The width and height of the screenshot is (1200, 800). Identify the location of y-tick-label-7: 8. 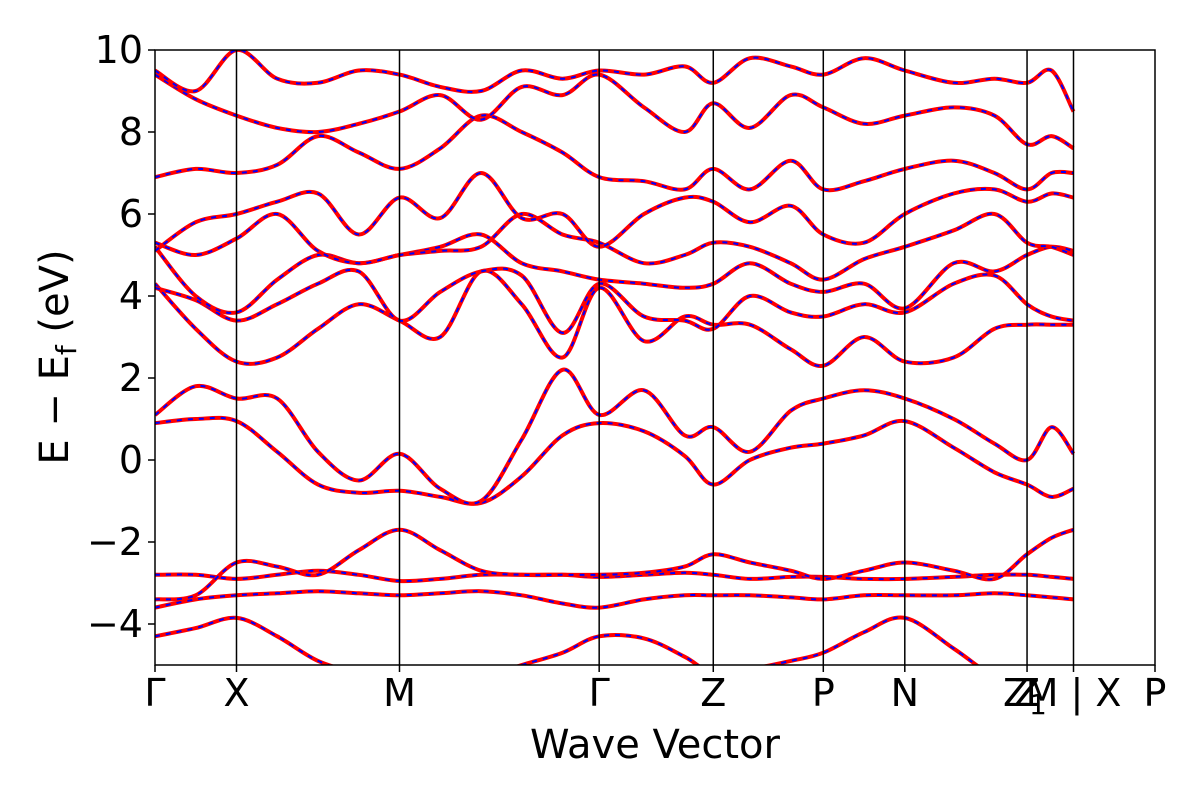
(131, 132).